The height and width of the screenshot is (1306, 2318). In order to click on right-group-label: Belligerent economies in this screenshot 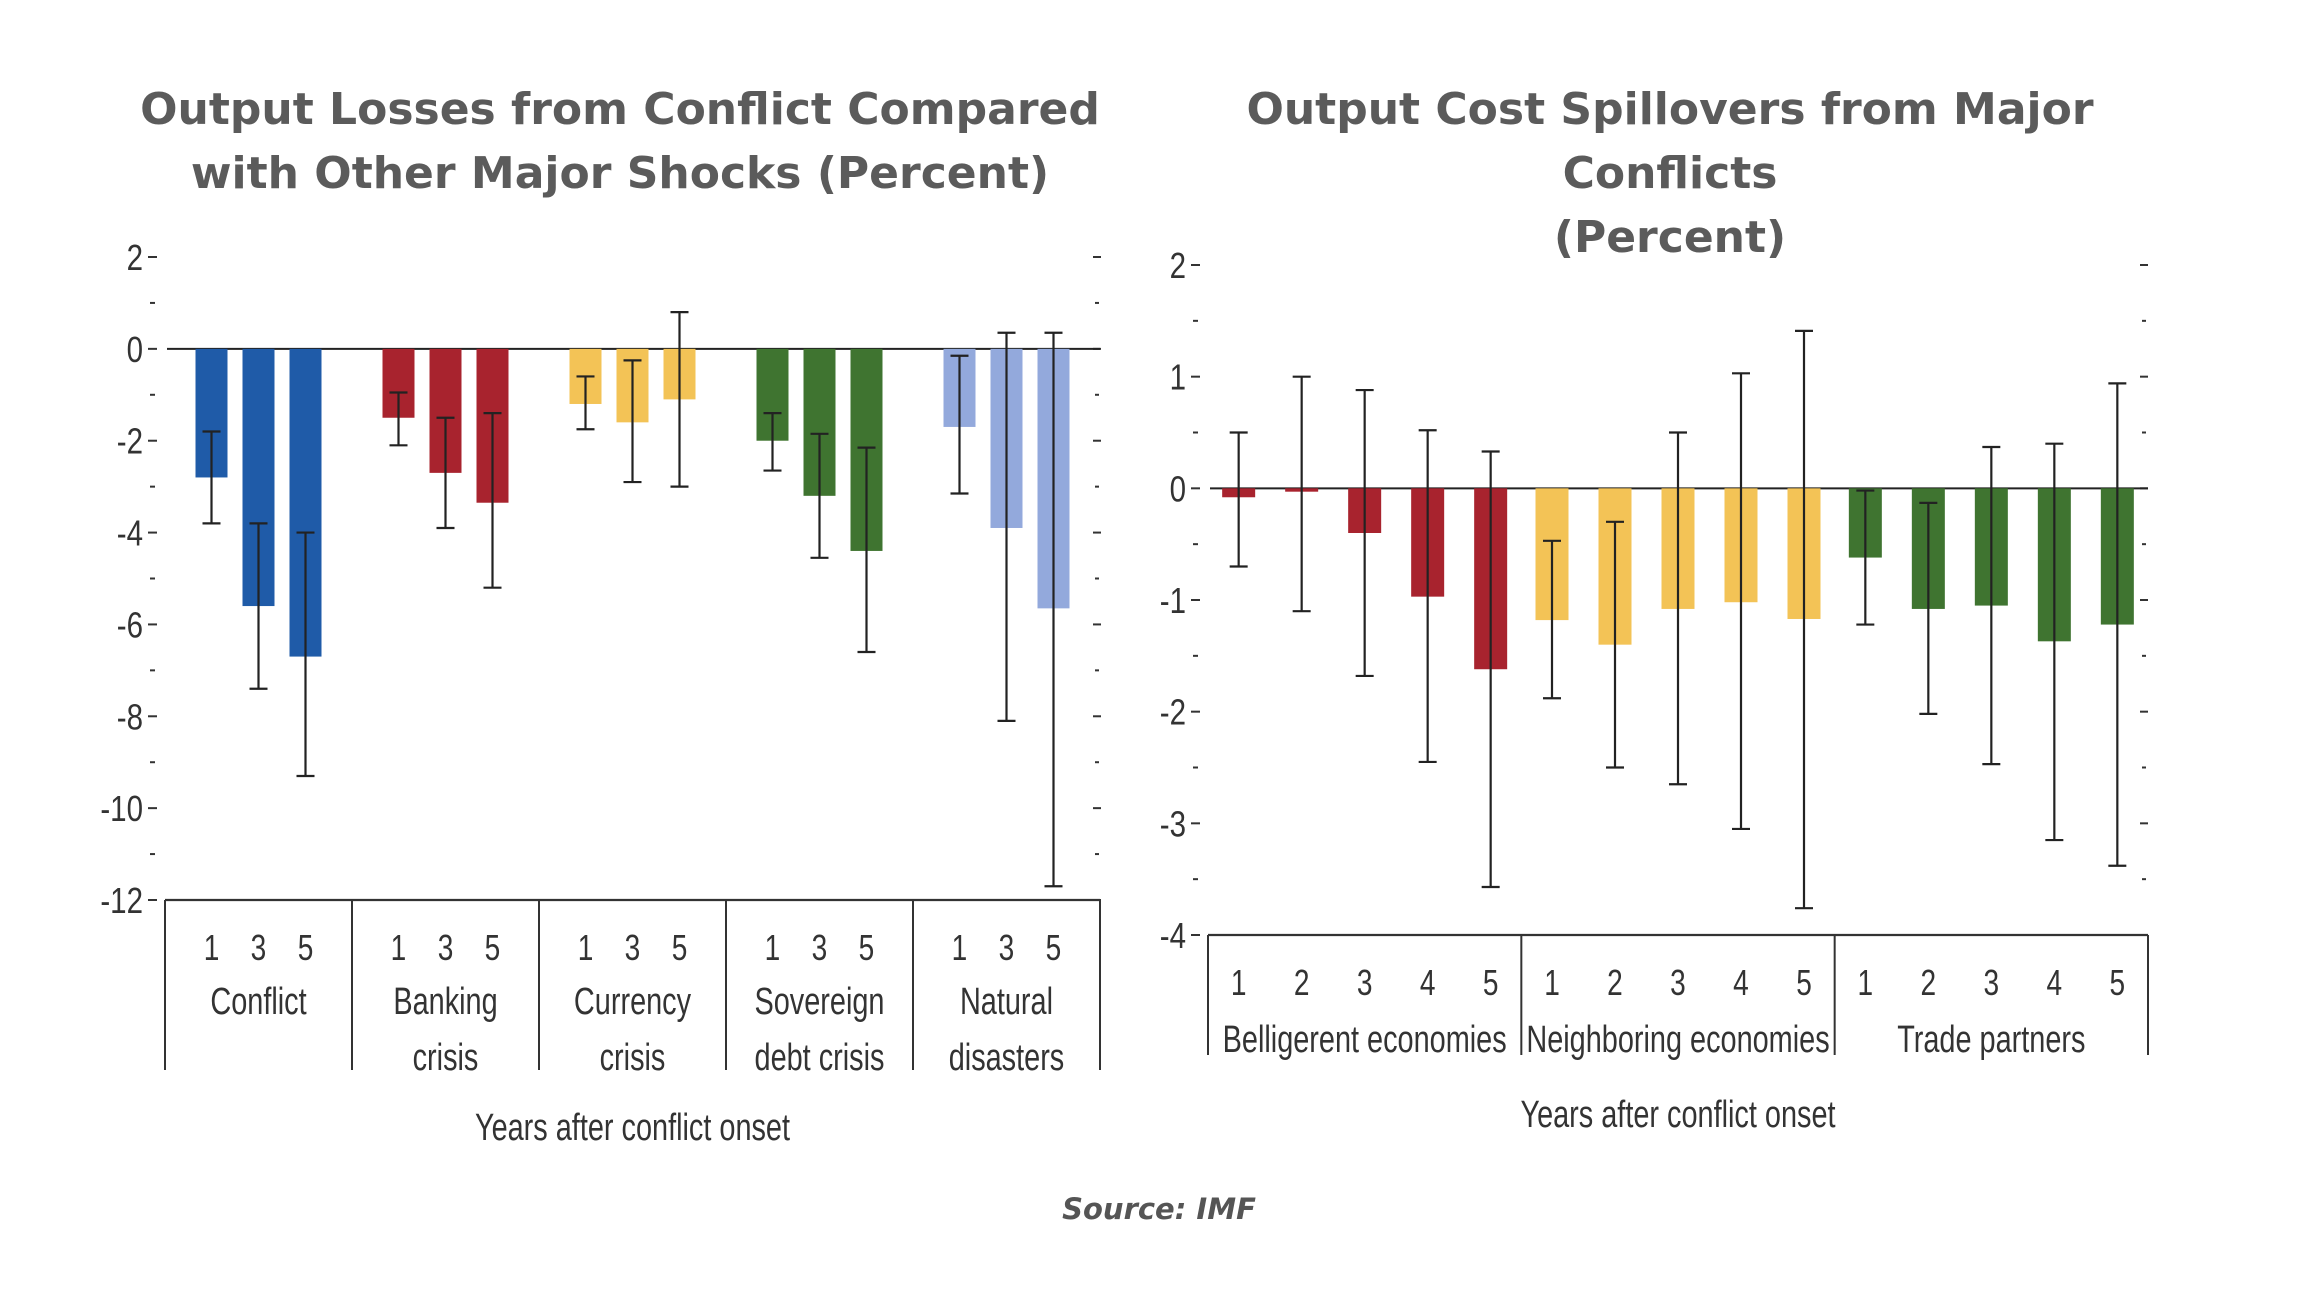, I will do `click(1365, 1039)`.